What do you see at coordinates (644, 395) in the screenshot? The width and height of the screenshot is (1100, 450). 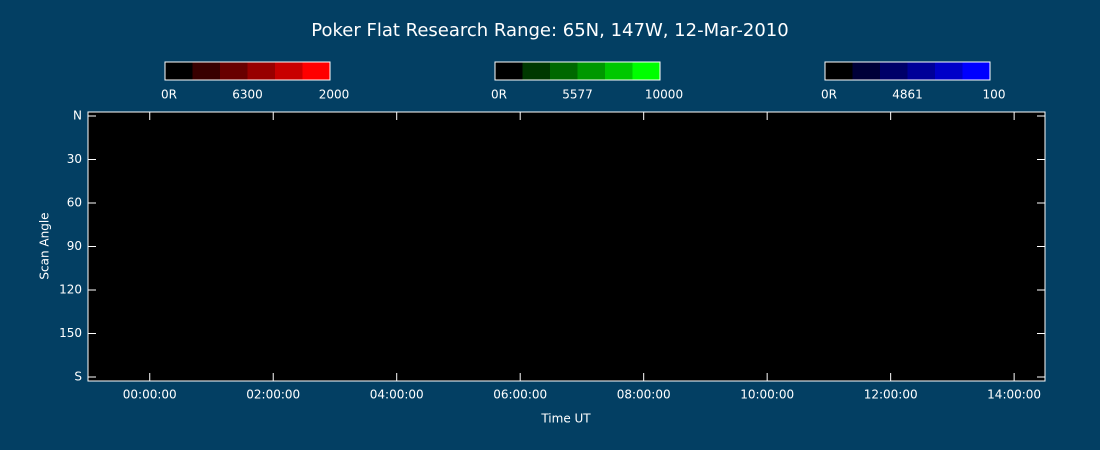 I see `x-tick-label: 08:00:00` at bounding box center [644, 395].